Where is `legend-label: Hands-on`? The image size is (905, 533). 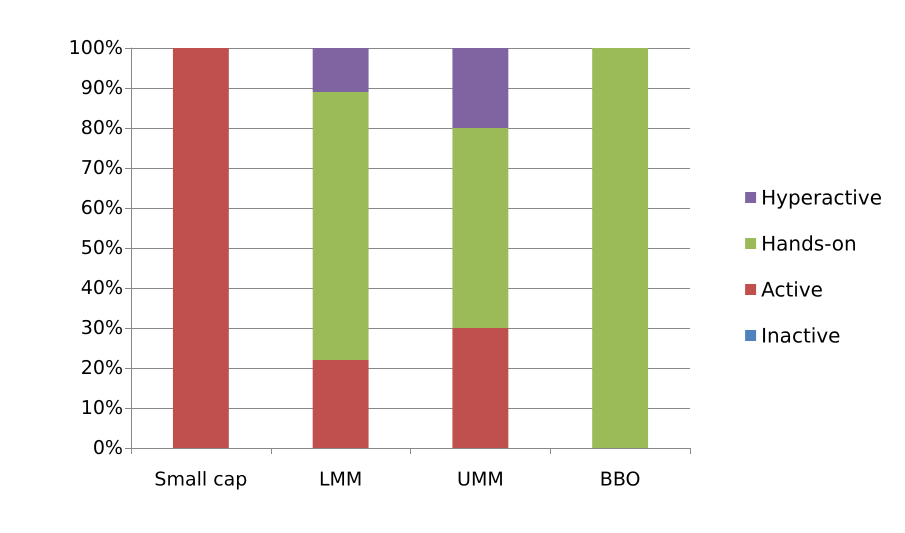 legend-label: Hands-on is located at coordinates (809, 244).